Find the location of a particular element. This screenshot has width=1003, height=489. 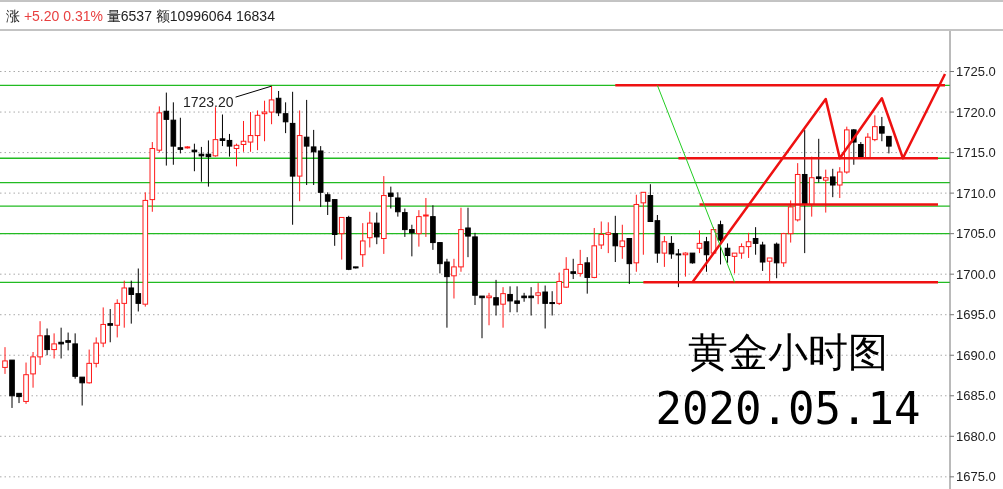

y-tick-label: 1725.0 is located at coordinates (976, 72).